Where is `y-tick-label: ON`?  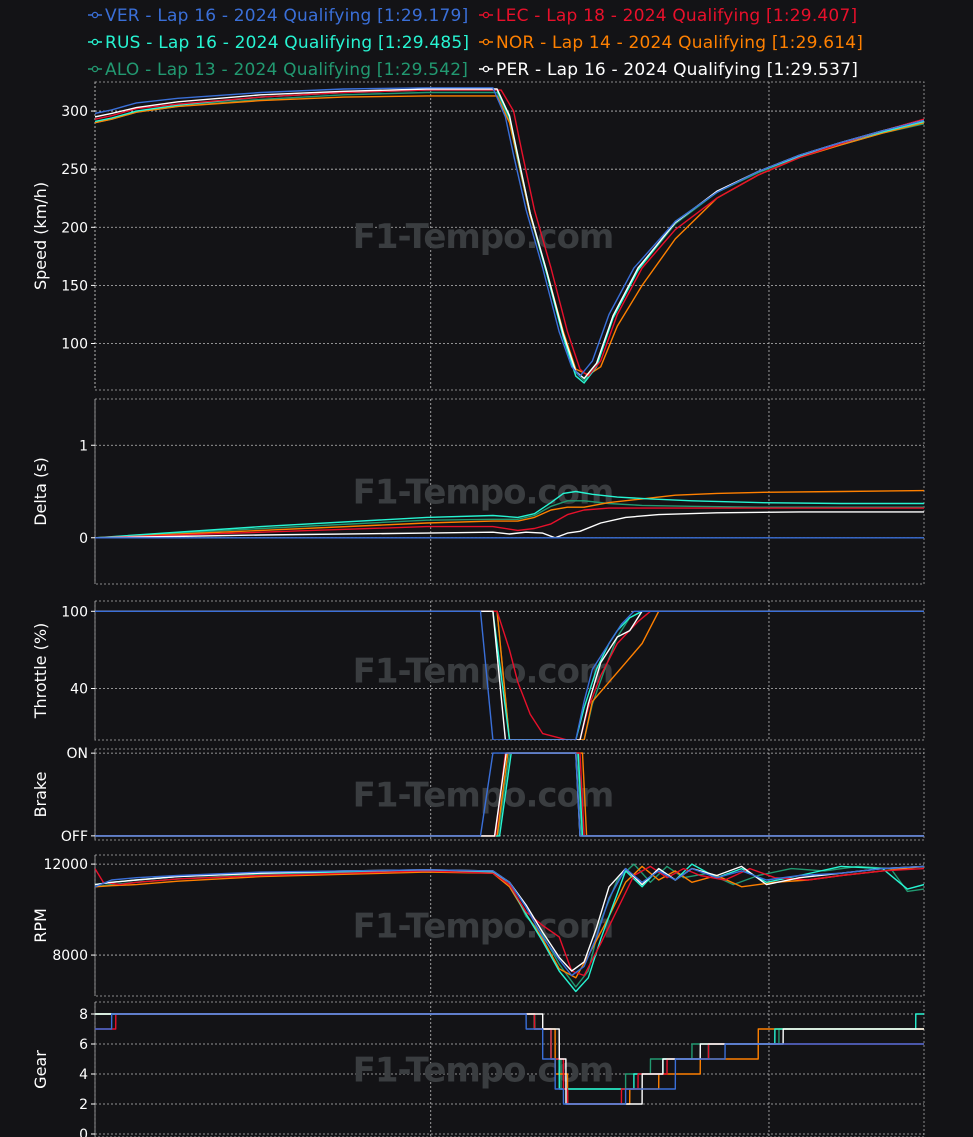 y-tick-label: ON is located at coordinates (78, 754).